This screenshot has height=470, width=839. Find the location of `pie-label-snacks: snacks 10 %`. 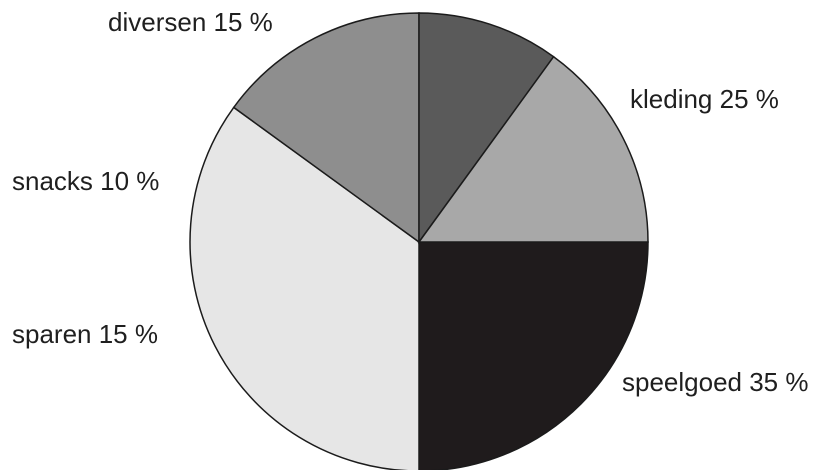

pie-label-snacks: snacks 10 % is located at coordinates (85, 181).